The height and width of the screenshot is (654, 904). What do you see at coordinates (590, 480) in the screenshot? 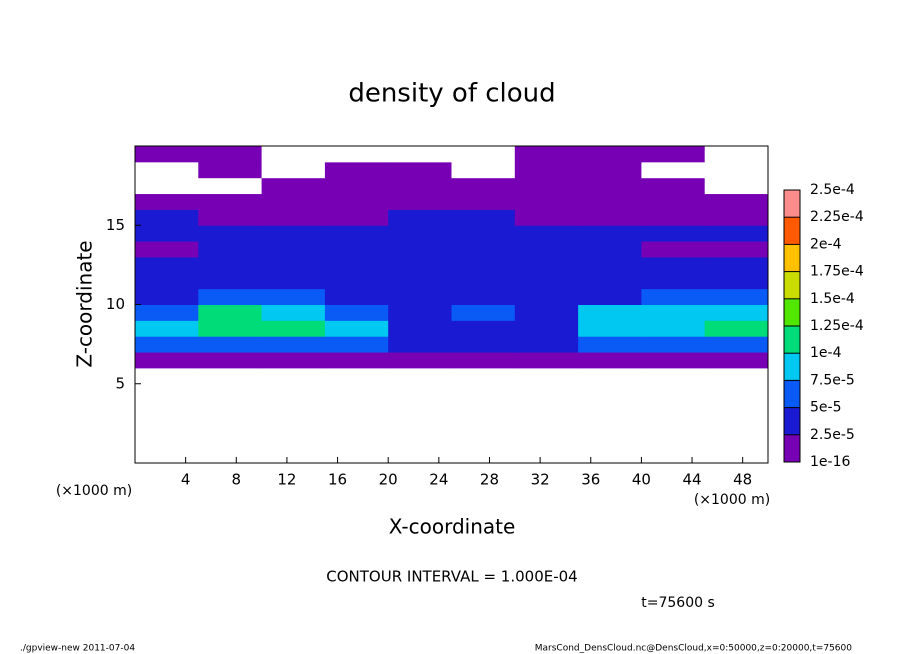
I see `x-tick-label: 36` at bounding box center [590, 480].